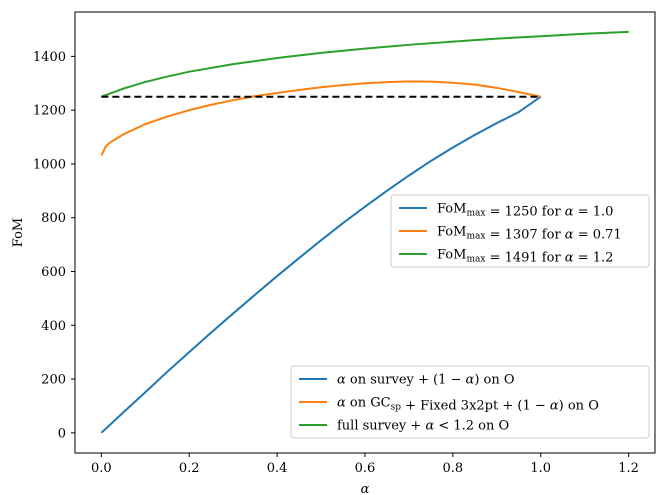 Image resolution: width=665 pixels, height=495 pixels. Describe the element at coordinates (628, 468) in the screenshot. I see `x-tick-label: 1.2` at that location.